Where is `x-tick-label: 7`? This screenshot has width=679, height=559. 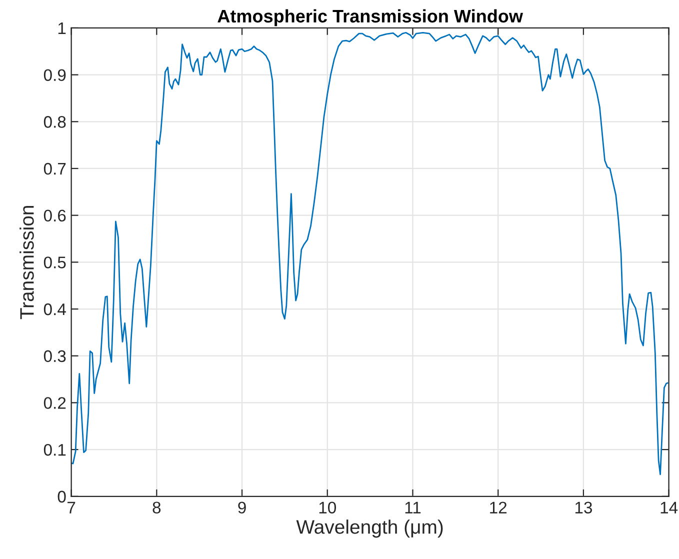 x-tick-label: 7 is located at coordinates (72, 508).